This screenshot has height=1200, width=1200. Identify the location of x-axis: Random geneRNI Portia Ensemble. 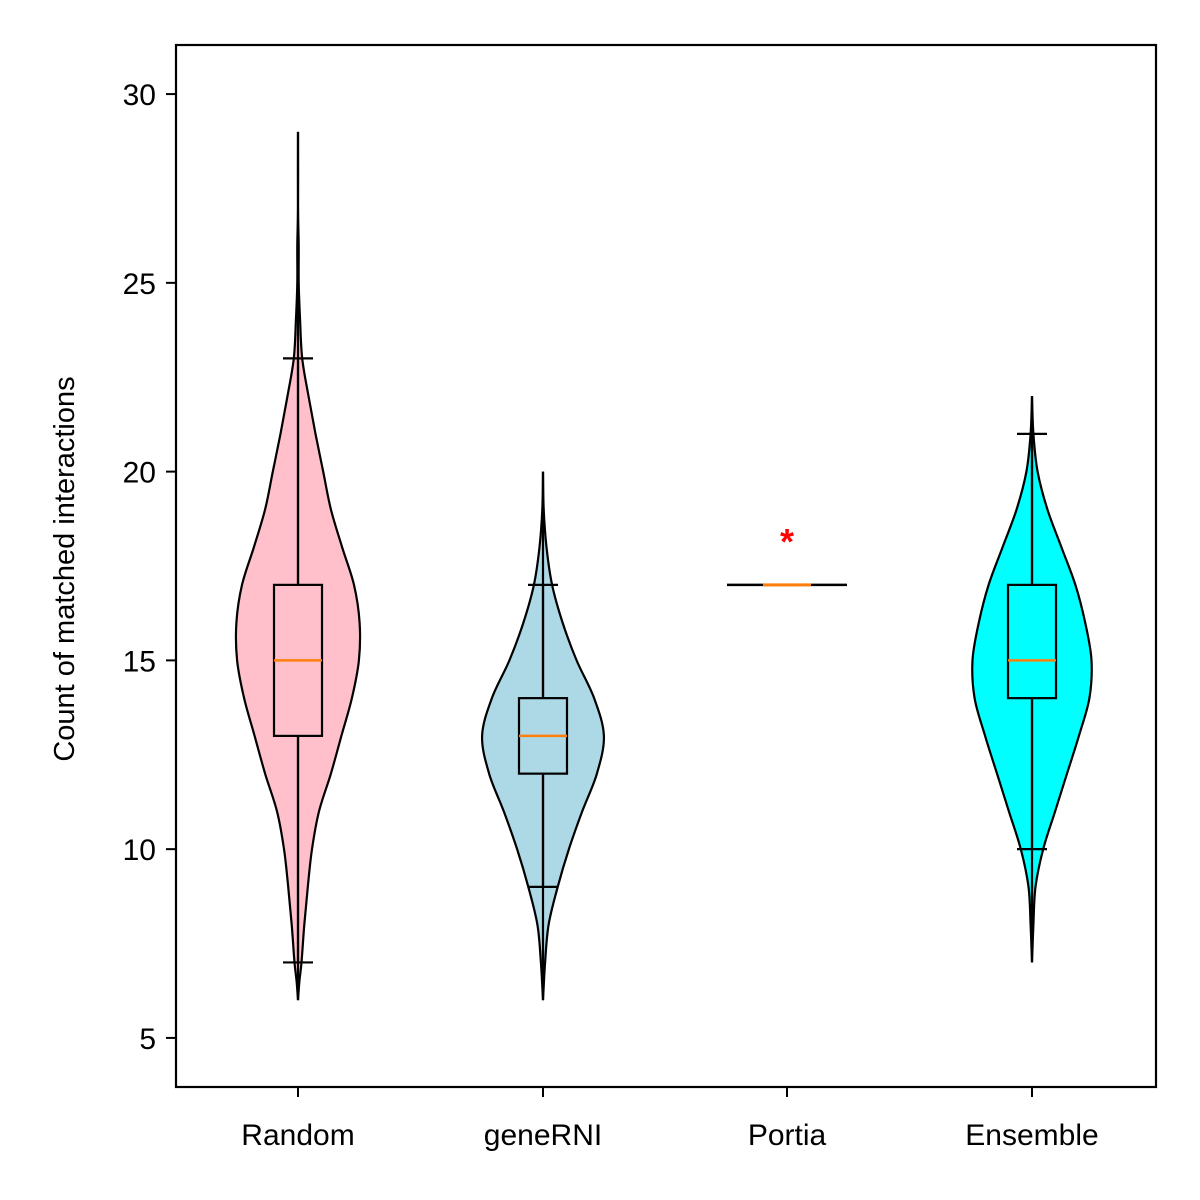
(670, 1119).